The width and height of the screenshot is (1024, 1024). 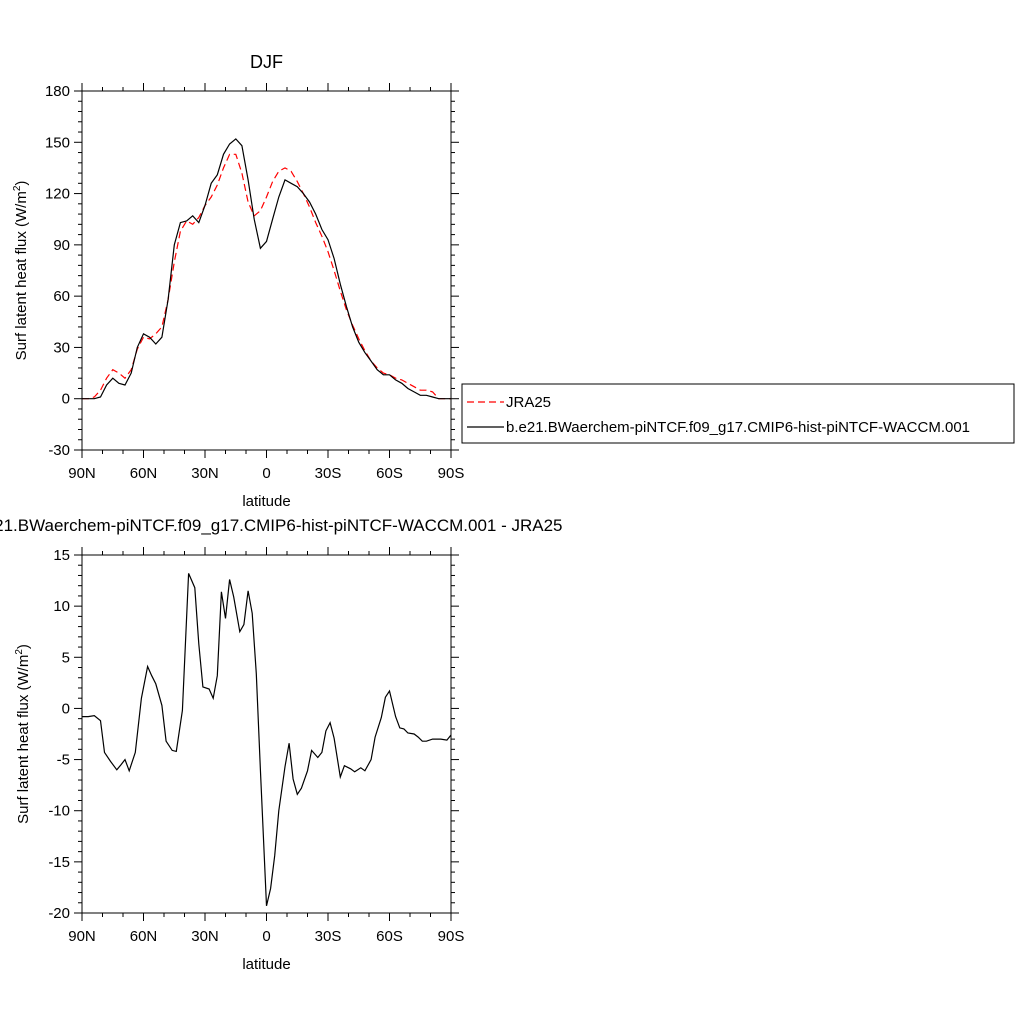 What do you see at coordinates (61, 347) in the screenshot?
I see `y-tick-label: 30` at bounding box center [61, 347].